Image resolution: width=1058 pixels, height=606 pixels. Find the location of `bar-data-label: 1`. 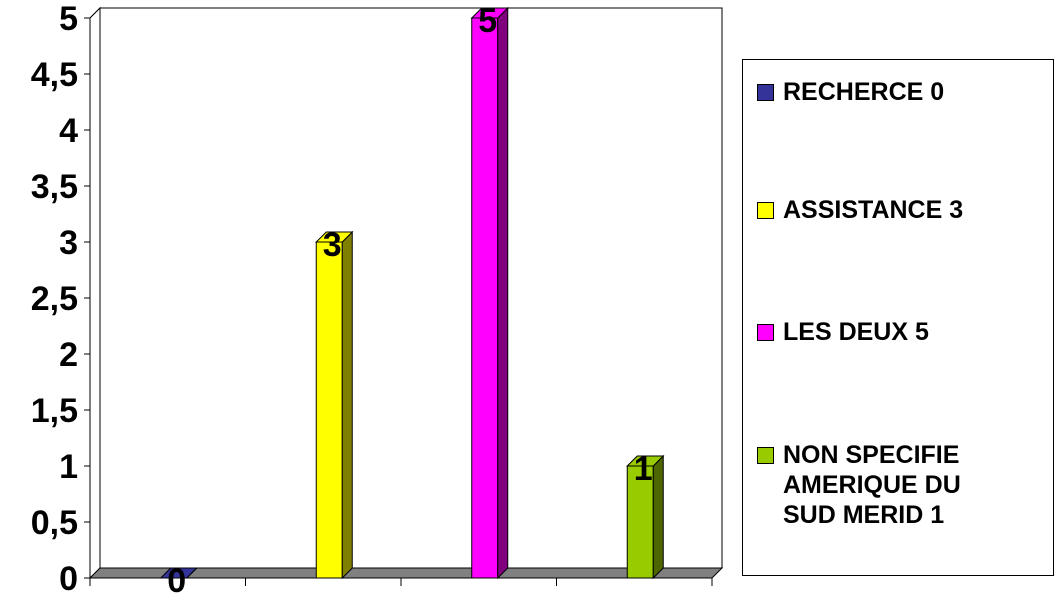

bar-data-label: 1 is located at coordinates (643, 469).